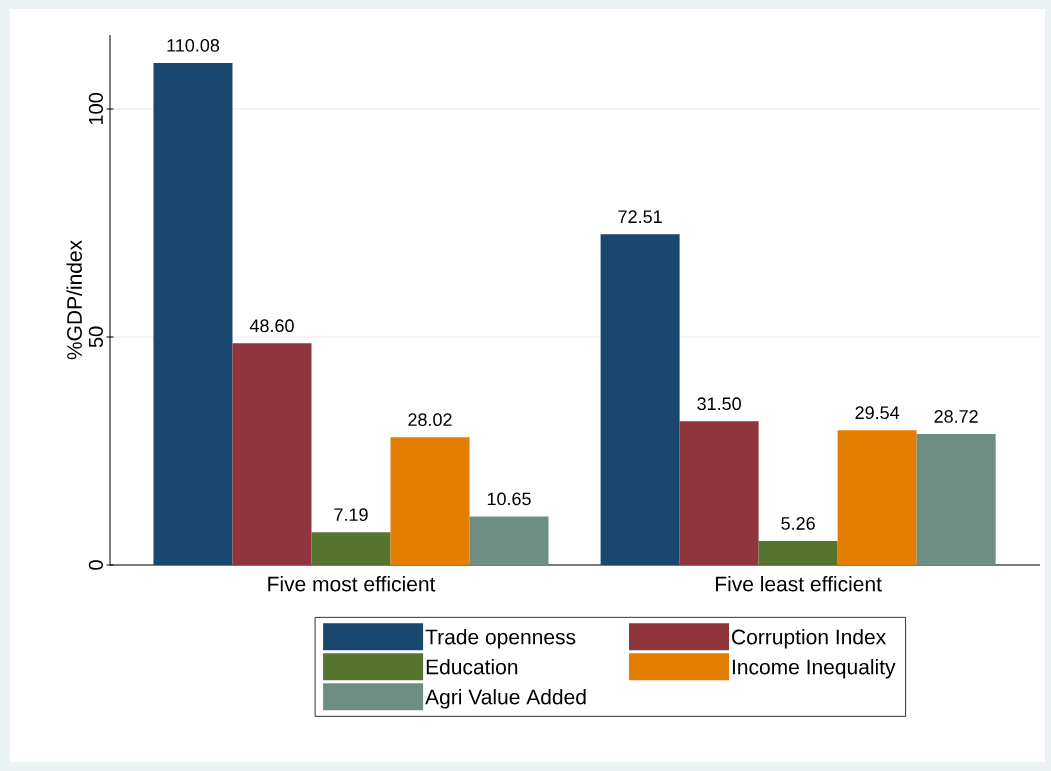  What do you see at coordinates (430, 419) in the screenshot?
I see `data-label: 28.02` at bounding box center [430, 419].